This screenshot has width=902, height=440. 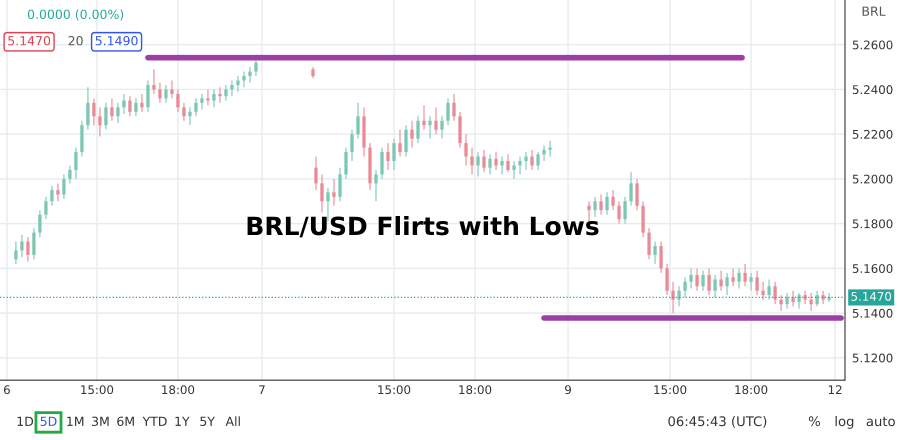 I want to click on text: BRL, so click(x=874, y=11).